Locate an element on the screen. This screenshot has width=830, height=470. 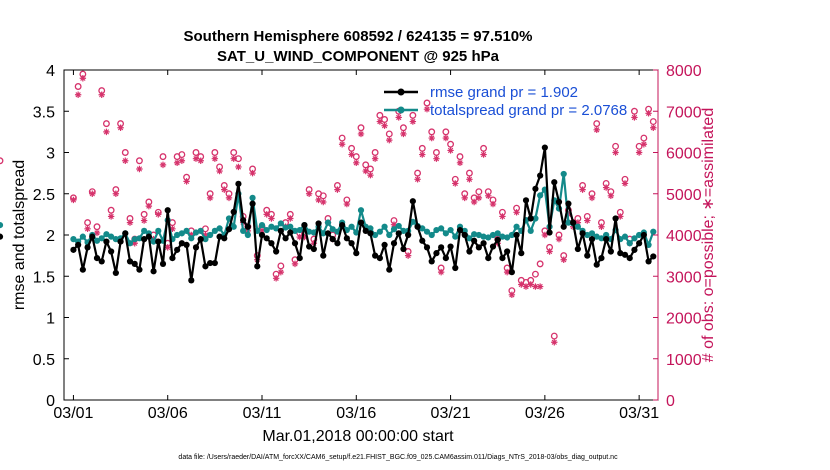
x-axis-label: Mar.01,2018 00:00:00 start is located at coordinates (358, 436).